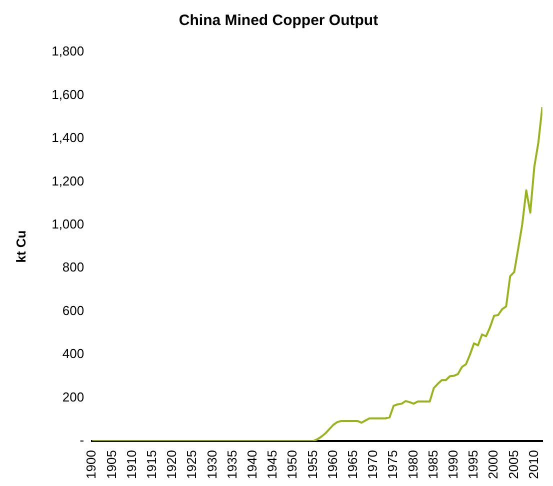 The height and width of the screenshot is (486, 553). Describe the element at coordinates (68, 224) in the screenshot. I see `y-tick-label: 1,000` at that location.